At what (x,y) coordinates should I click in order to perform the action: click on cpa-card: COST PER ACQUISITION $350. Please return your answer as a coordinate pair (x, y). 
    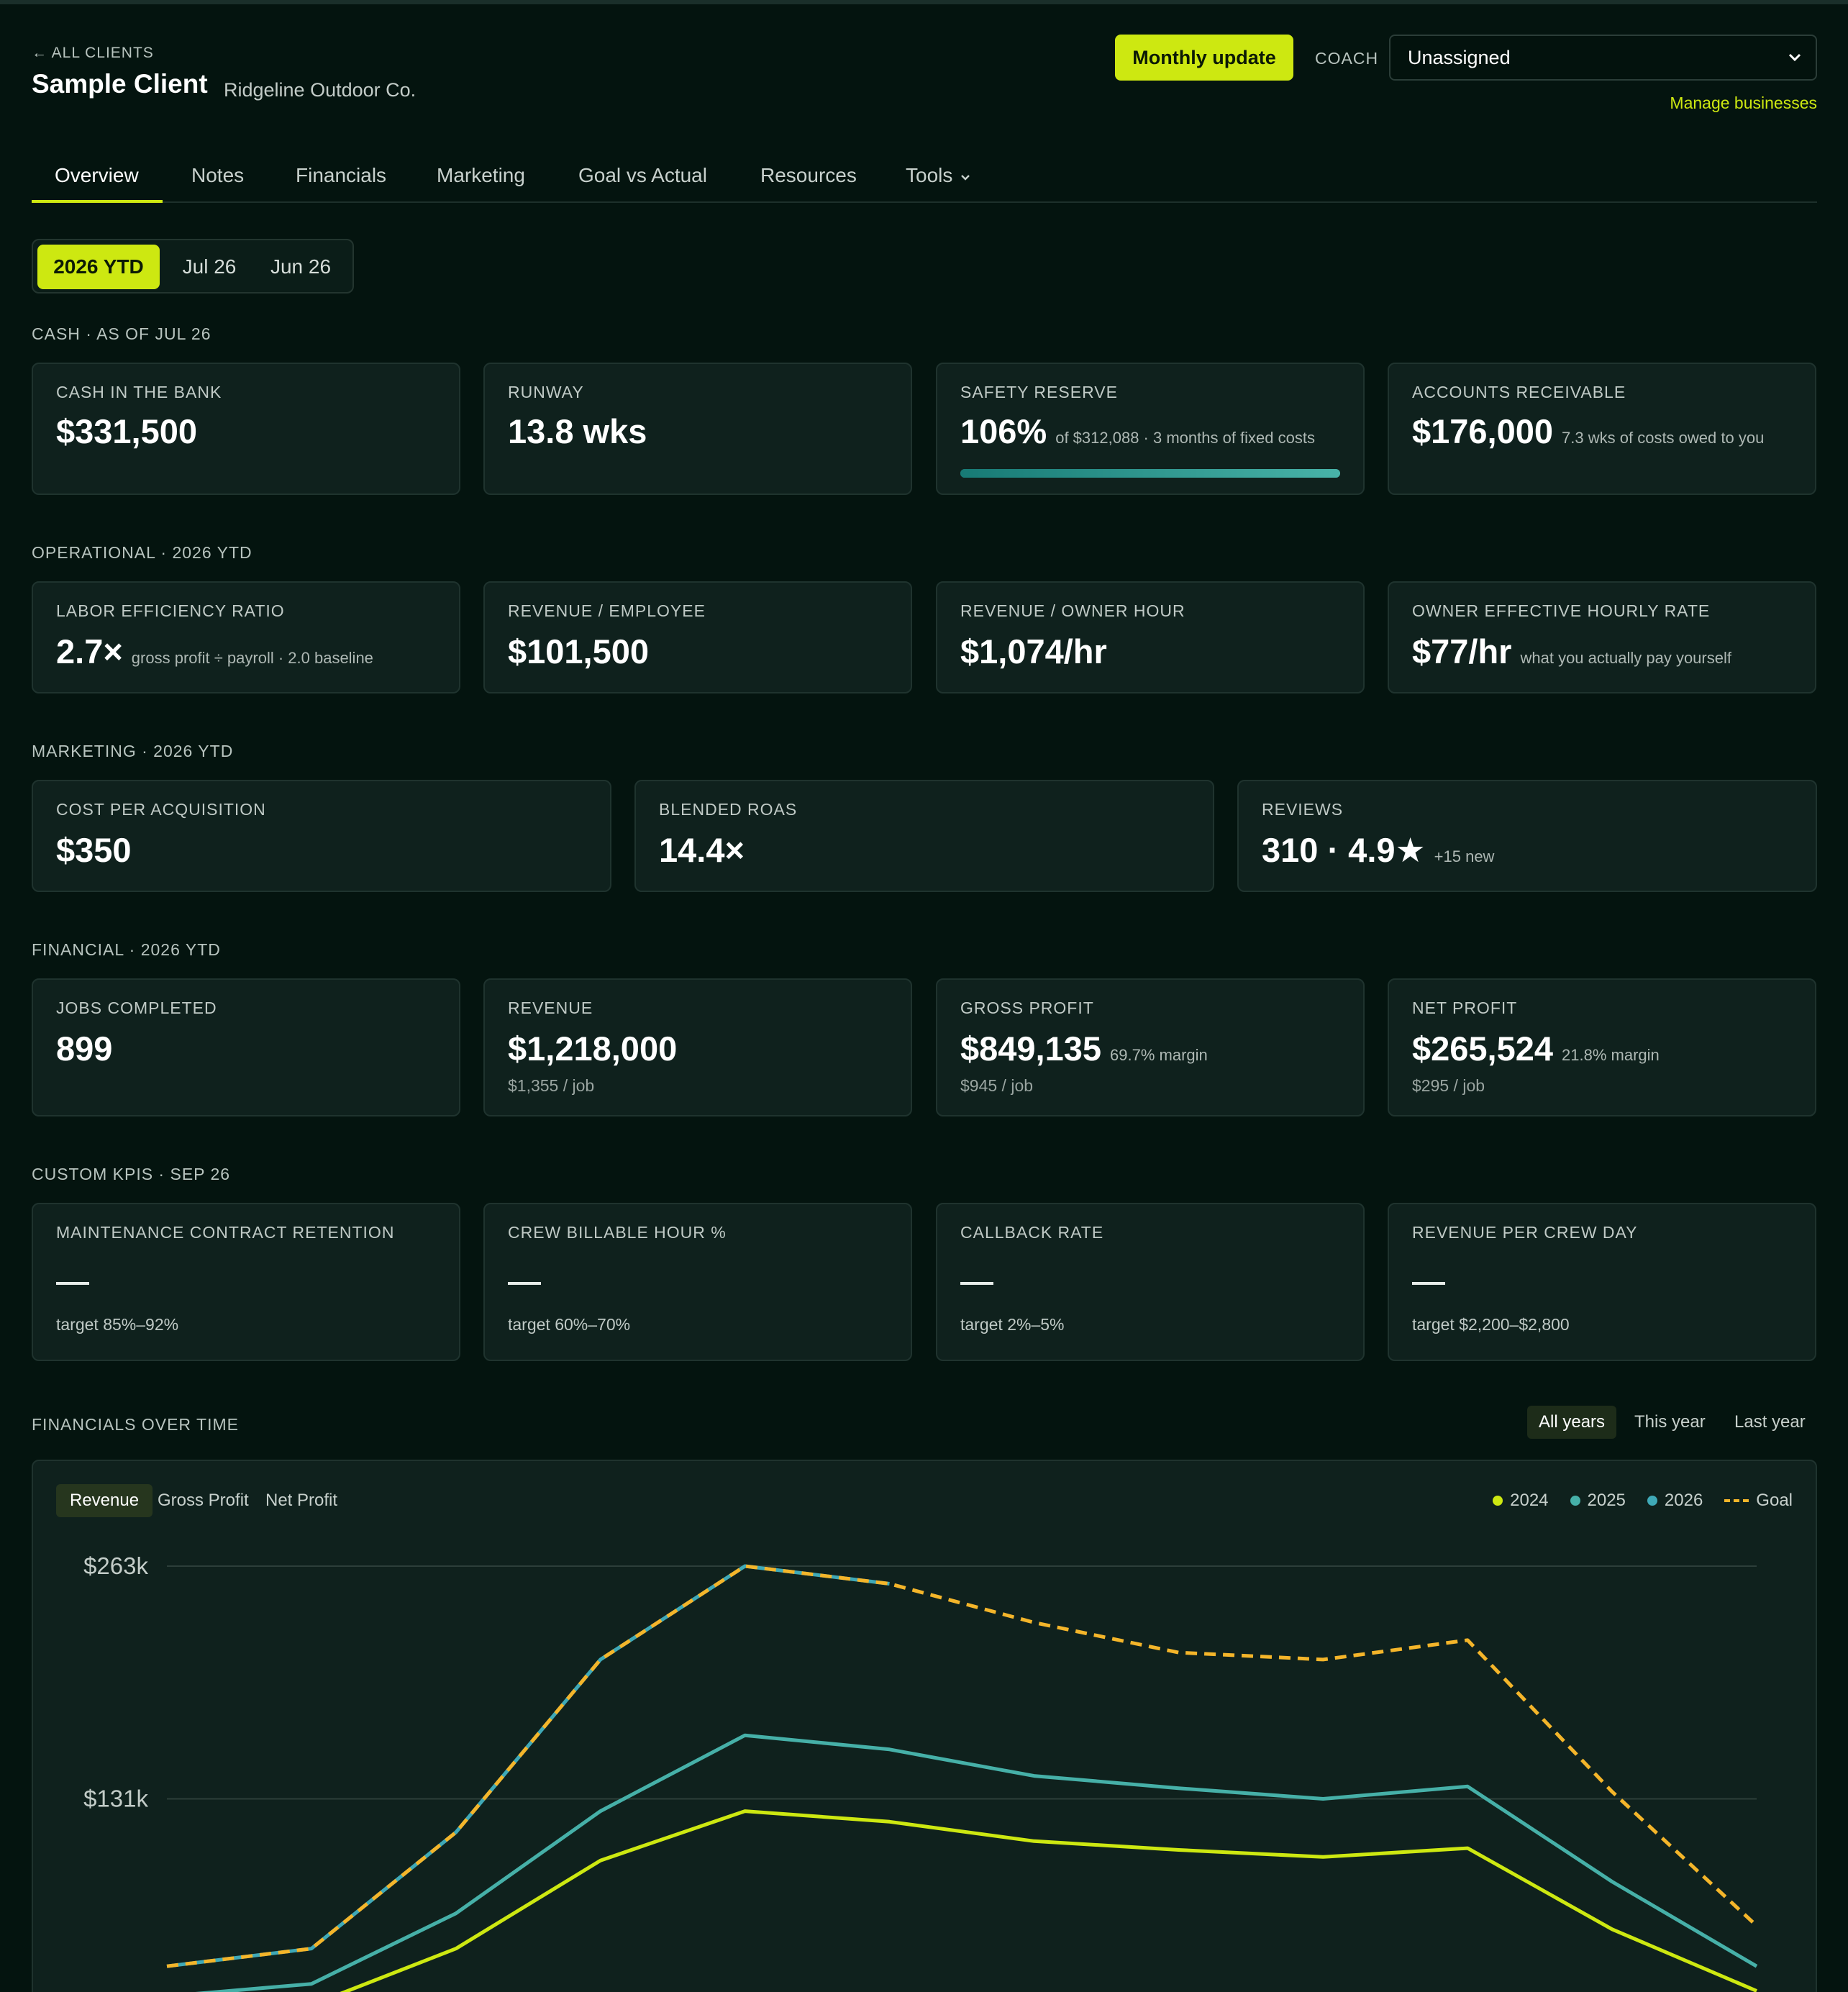
    Looking at the image, I should click on (321, 836).